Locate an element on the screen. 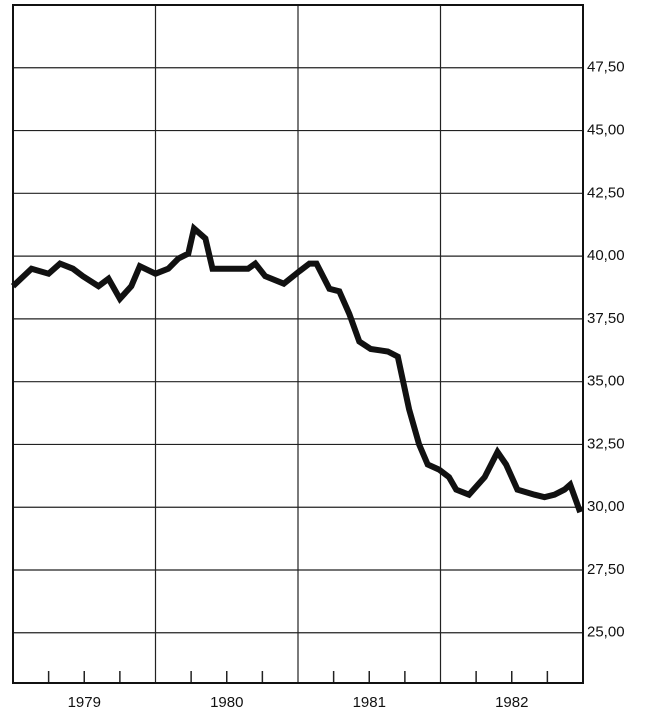 The width and height of the screenshot is (662, 718). x-tick-label: 1979 is located at coordinates (84, 702).